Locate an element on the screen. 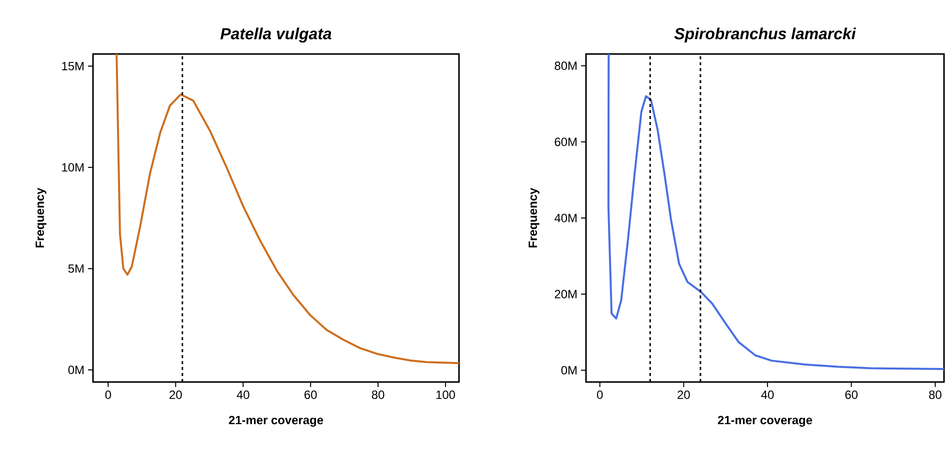  y-tick-label: 15M is located at coordinates (73, 66).